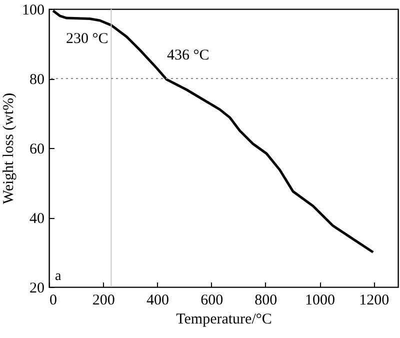 This screenshot has height=338, width=400. I want to click on x-tick-label: 0, so click(53, 300).